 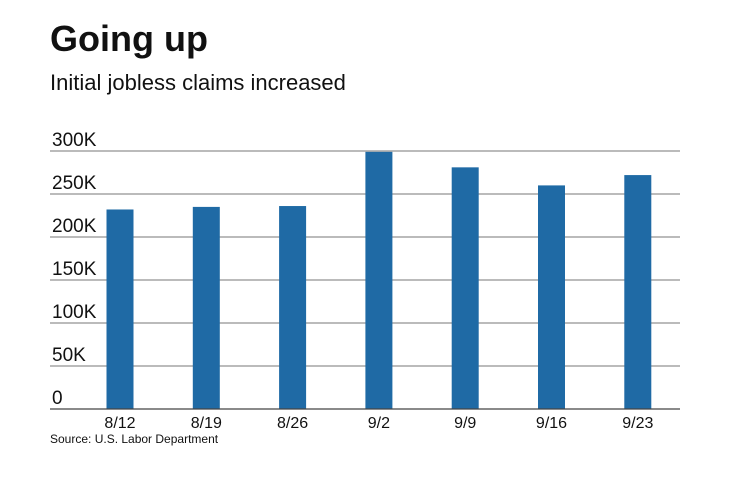 I want to click on x-tick-label: 9/16, so click(x=551, y=423).